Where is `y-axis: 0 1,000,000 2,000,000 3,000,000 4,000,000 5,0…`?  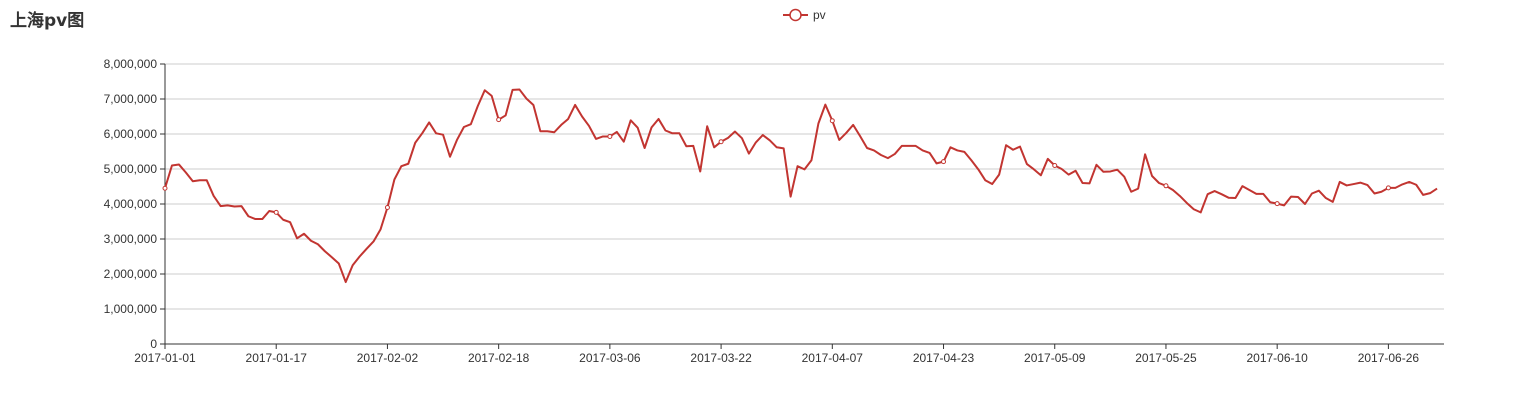 y-axis: 0 1,000,000 2,000,000 3,000,000 4,000,000 5,0… is located at coordinates (135, 204).